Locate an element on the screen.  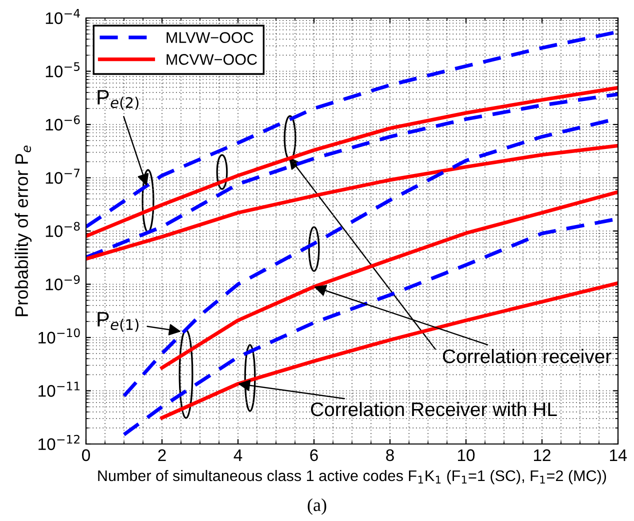
y-tick-label: 10$^{−4}$ is located at coordinates (63, 16).